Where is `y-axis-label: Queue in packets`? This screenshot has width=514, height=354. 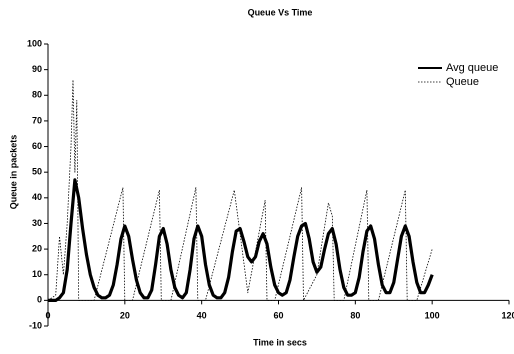 y-axis-label: Queue in packets is located at coordinates (13, 172).